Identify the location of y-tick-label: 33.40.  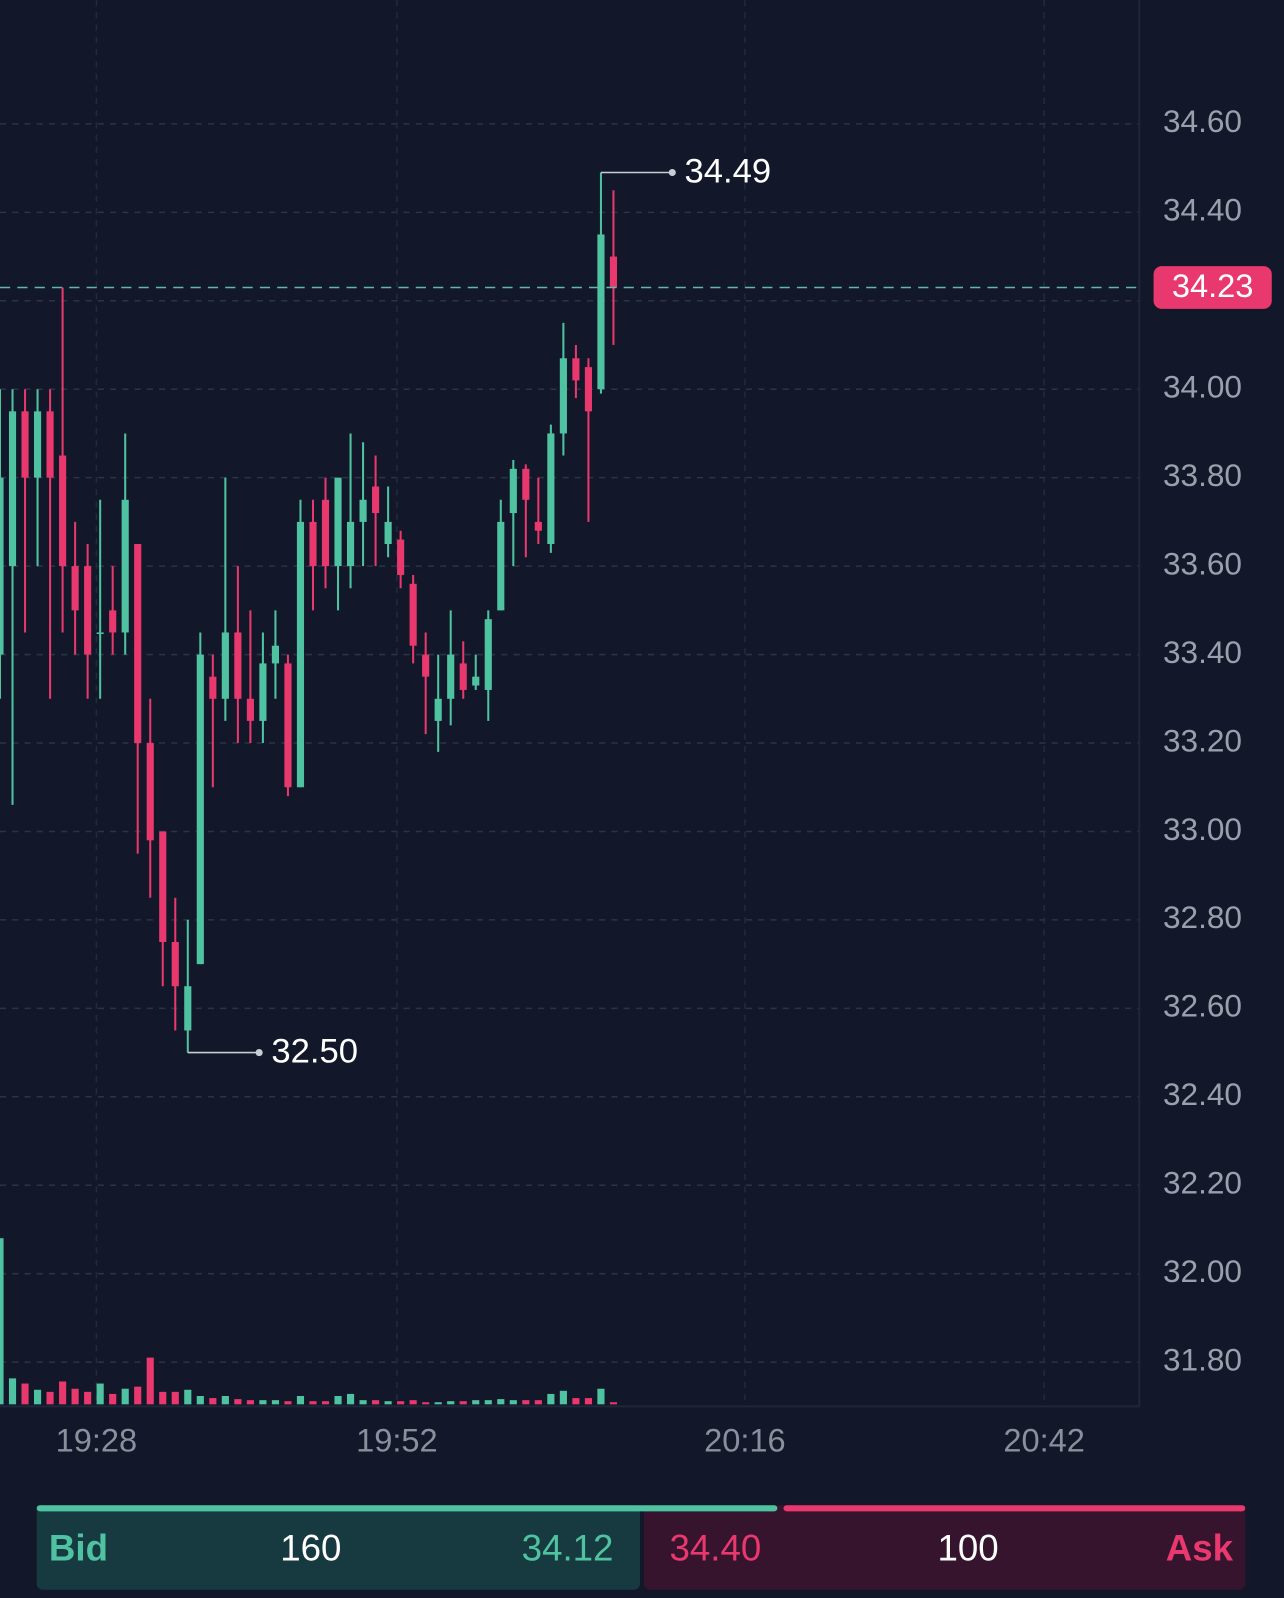
(1202, 652).